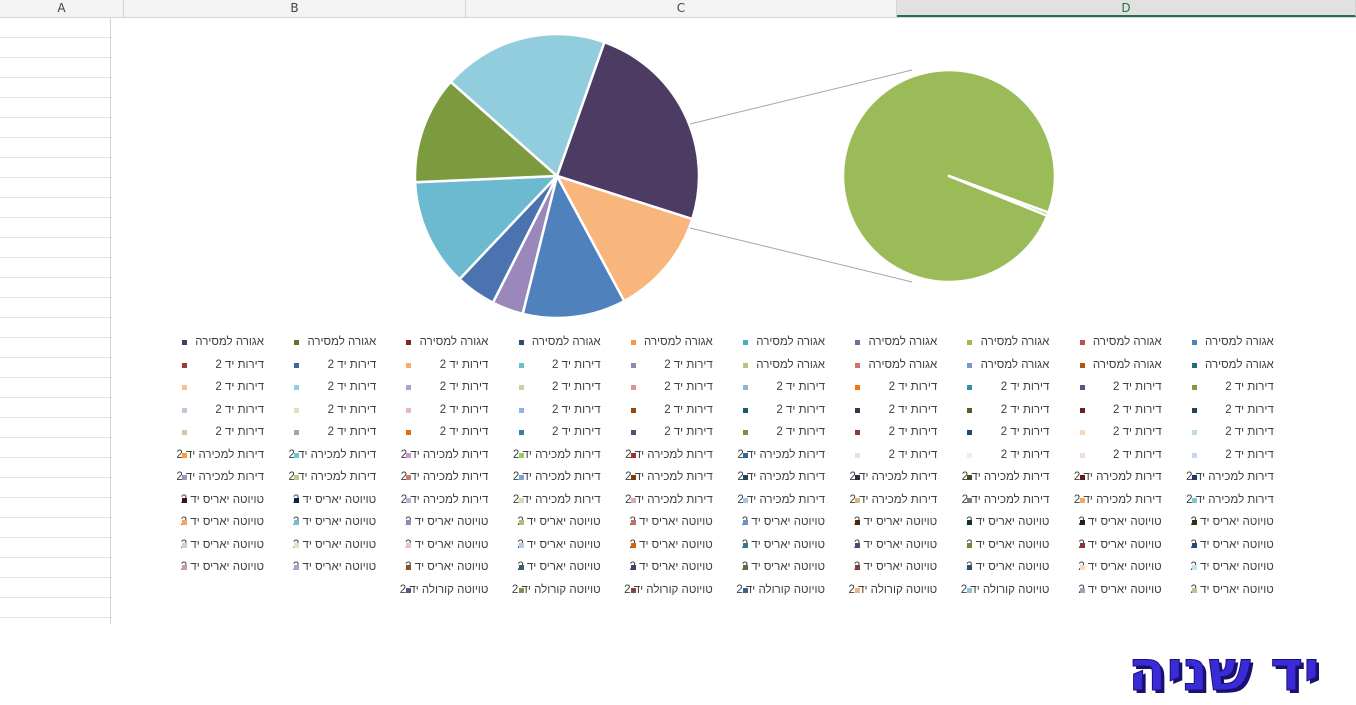 The width and height of the screenshot is (1356, 705). What do you see at coordinates (62, 8) in the screenshot?
I see `column-header-a: A` at bounding box center [62, 8].